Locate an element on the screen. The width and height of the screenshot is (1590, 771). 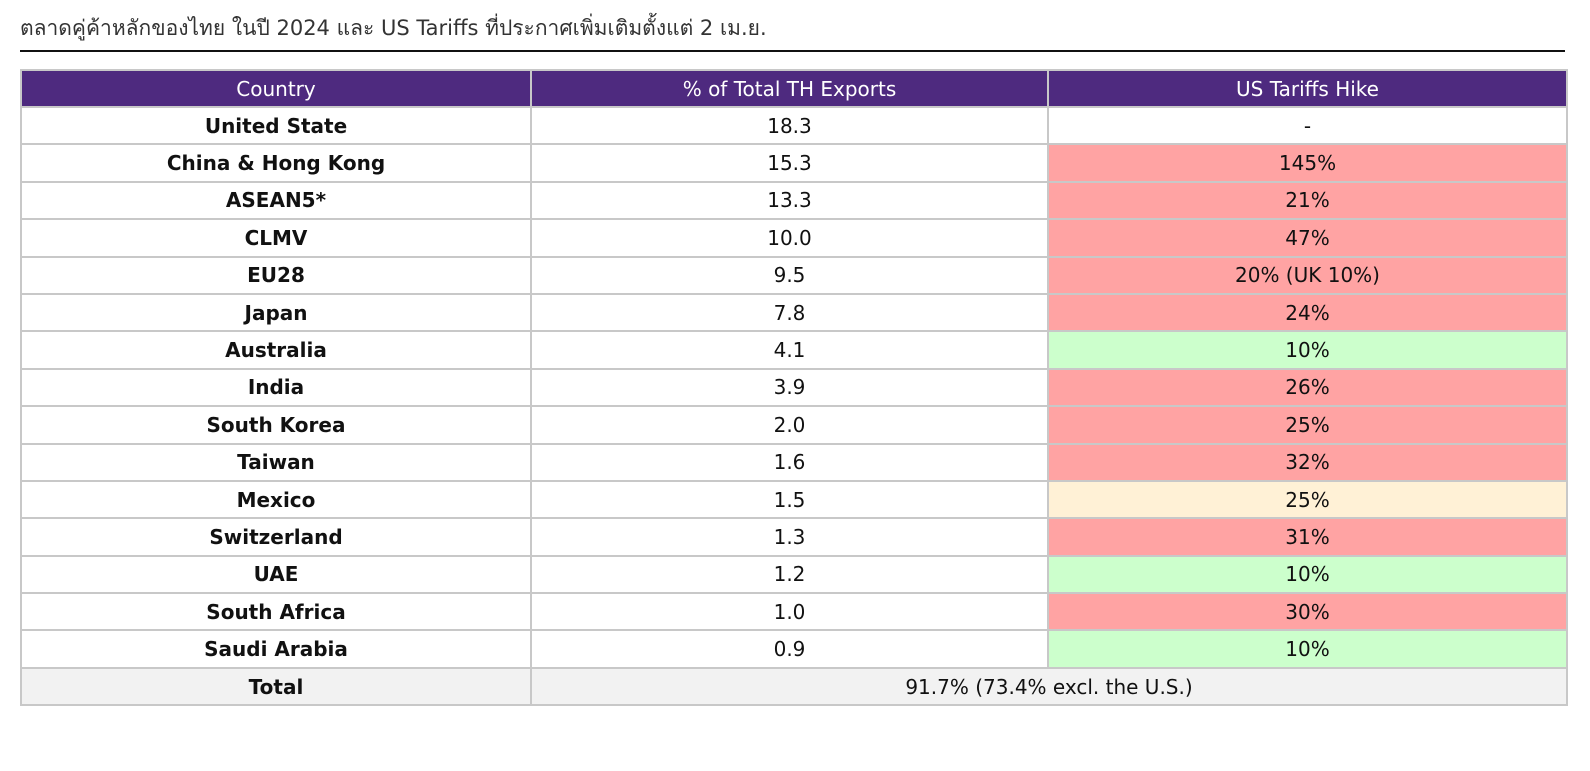
country-cell: Japan is located at coordinates (276, 312).